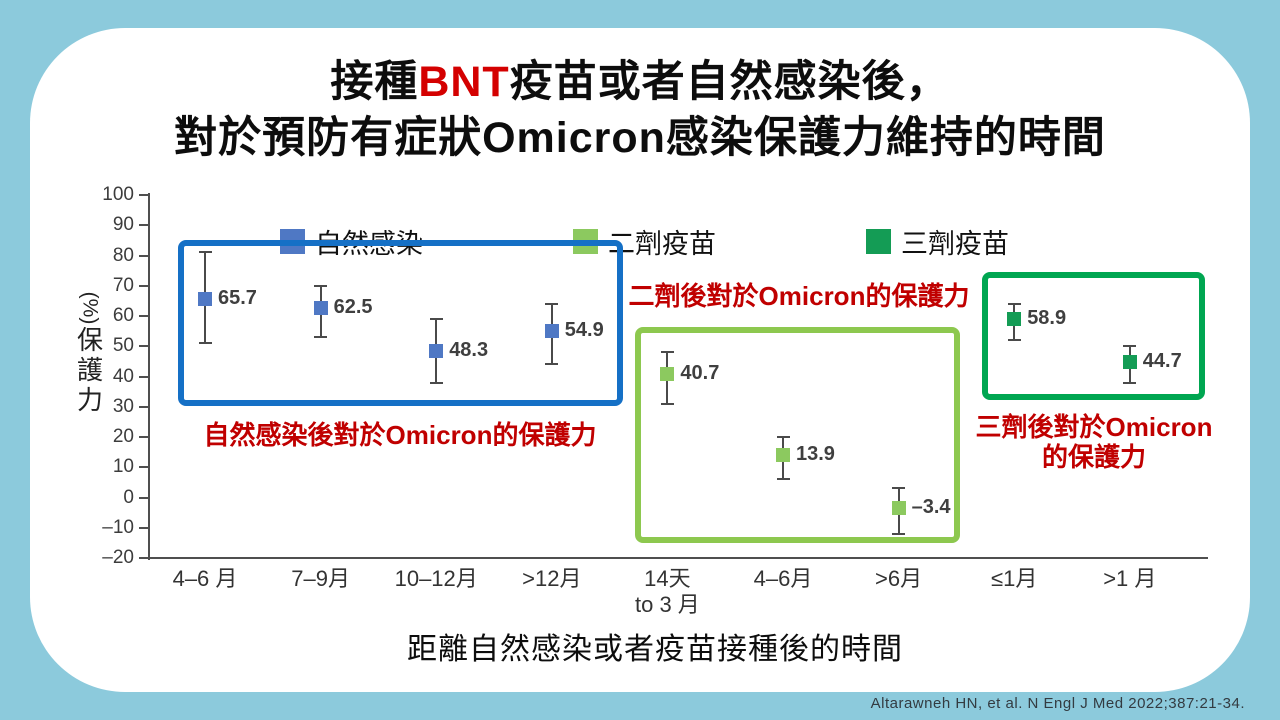 This screenshot has height=720, width=1280. Describe the element at coordinates (585, 241) in the screenshot. I see `legend-swatch-light-green` at that location.